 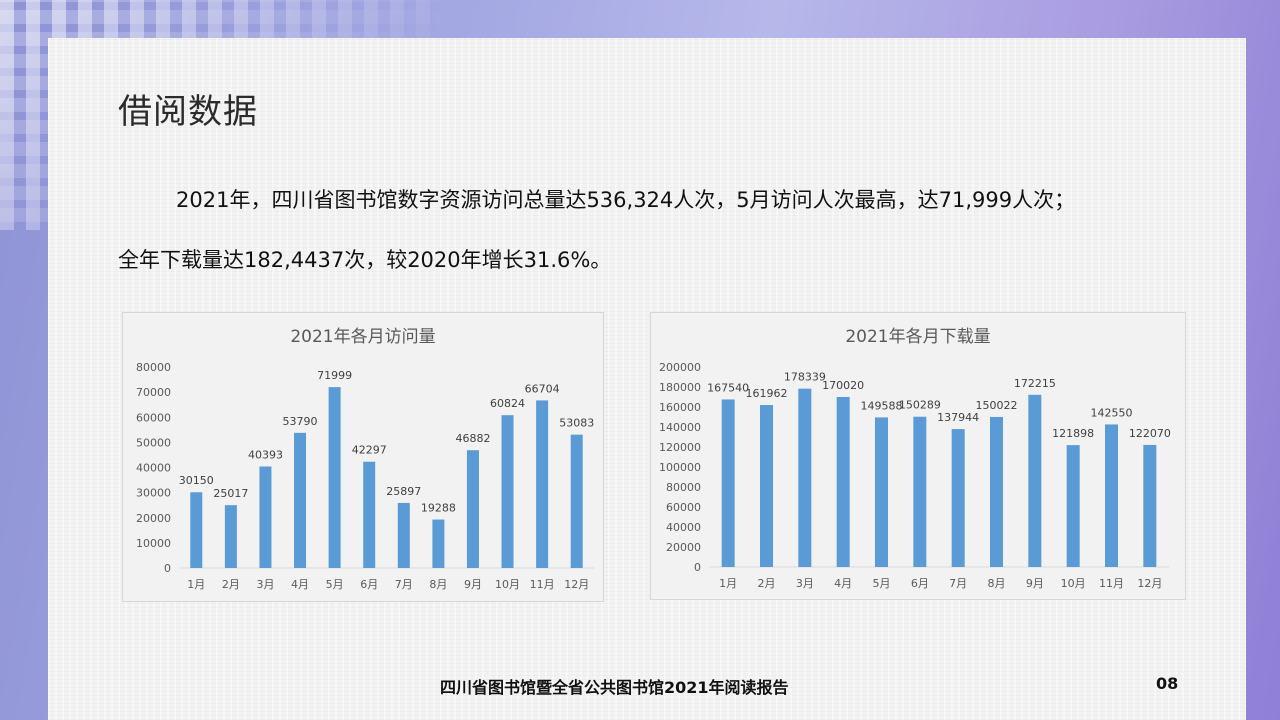 I want to click on downloads-data-label-5: 149588, so click(x=882, y=405).